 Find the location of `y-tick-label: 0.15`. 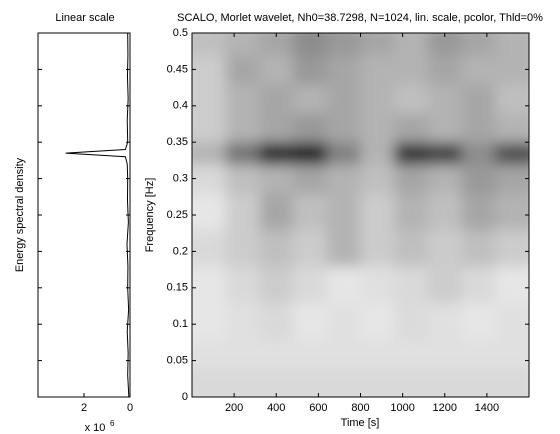

y-tick-label: 0.15 is located at coordinates (177, 288).